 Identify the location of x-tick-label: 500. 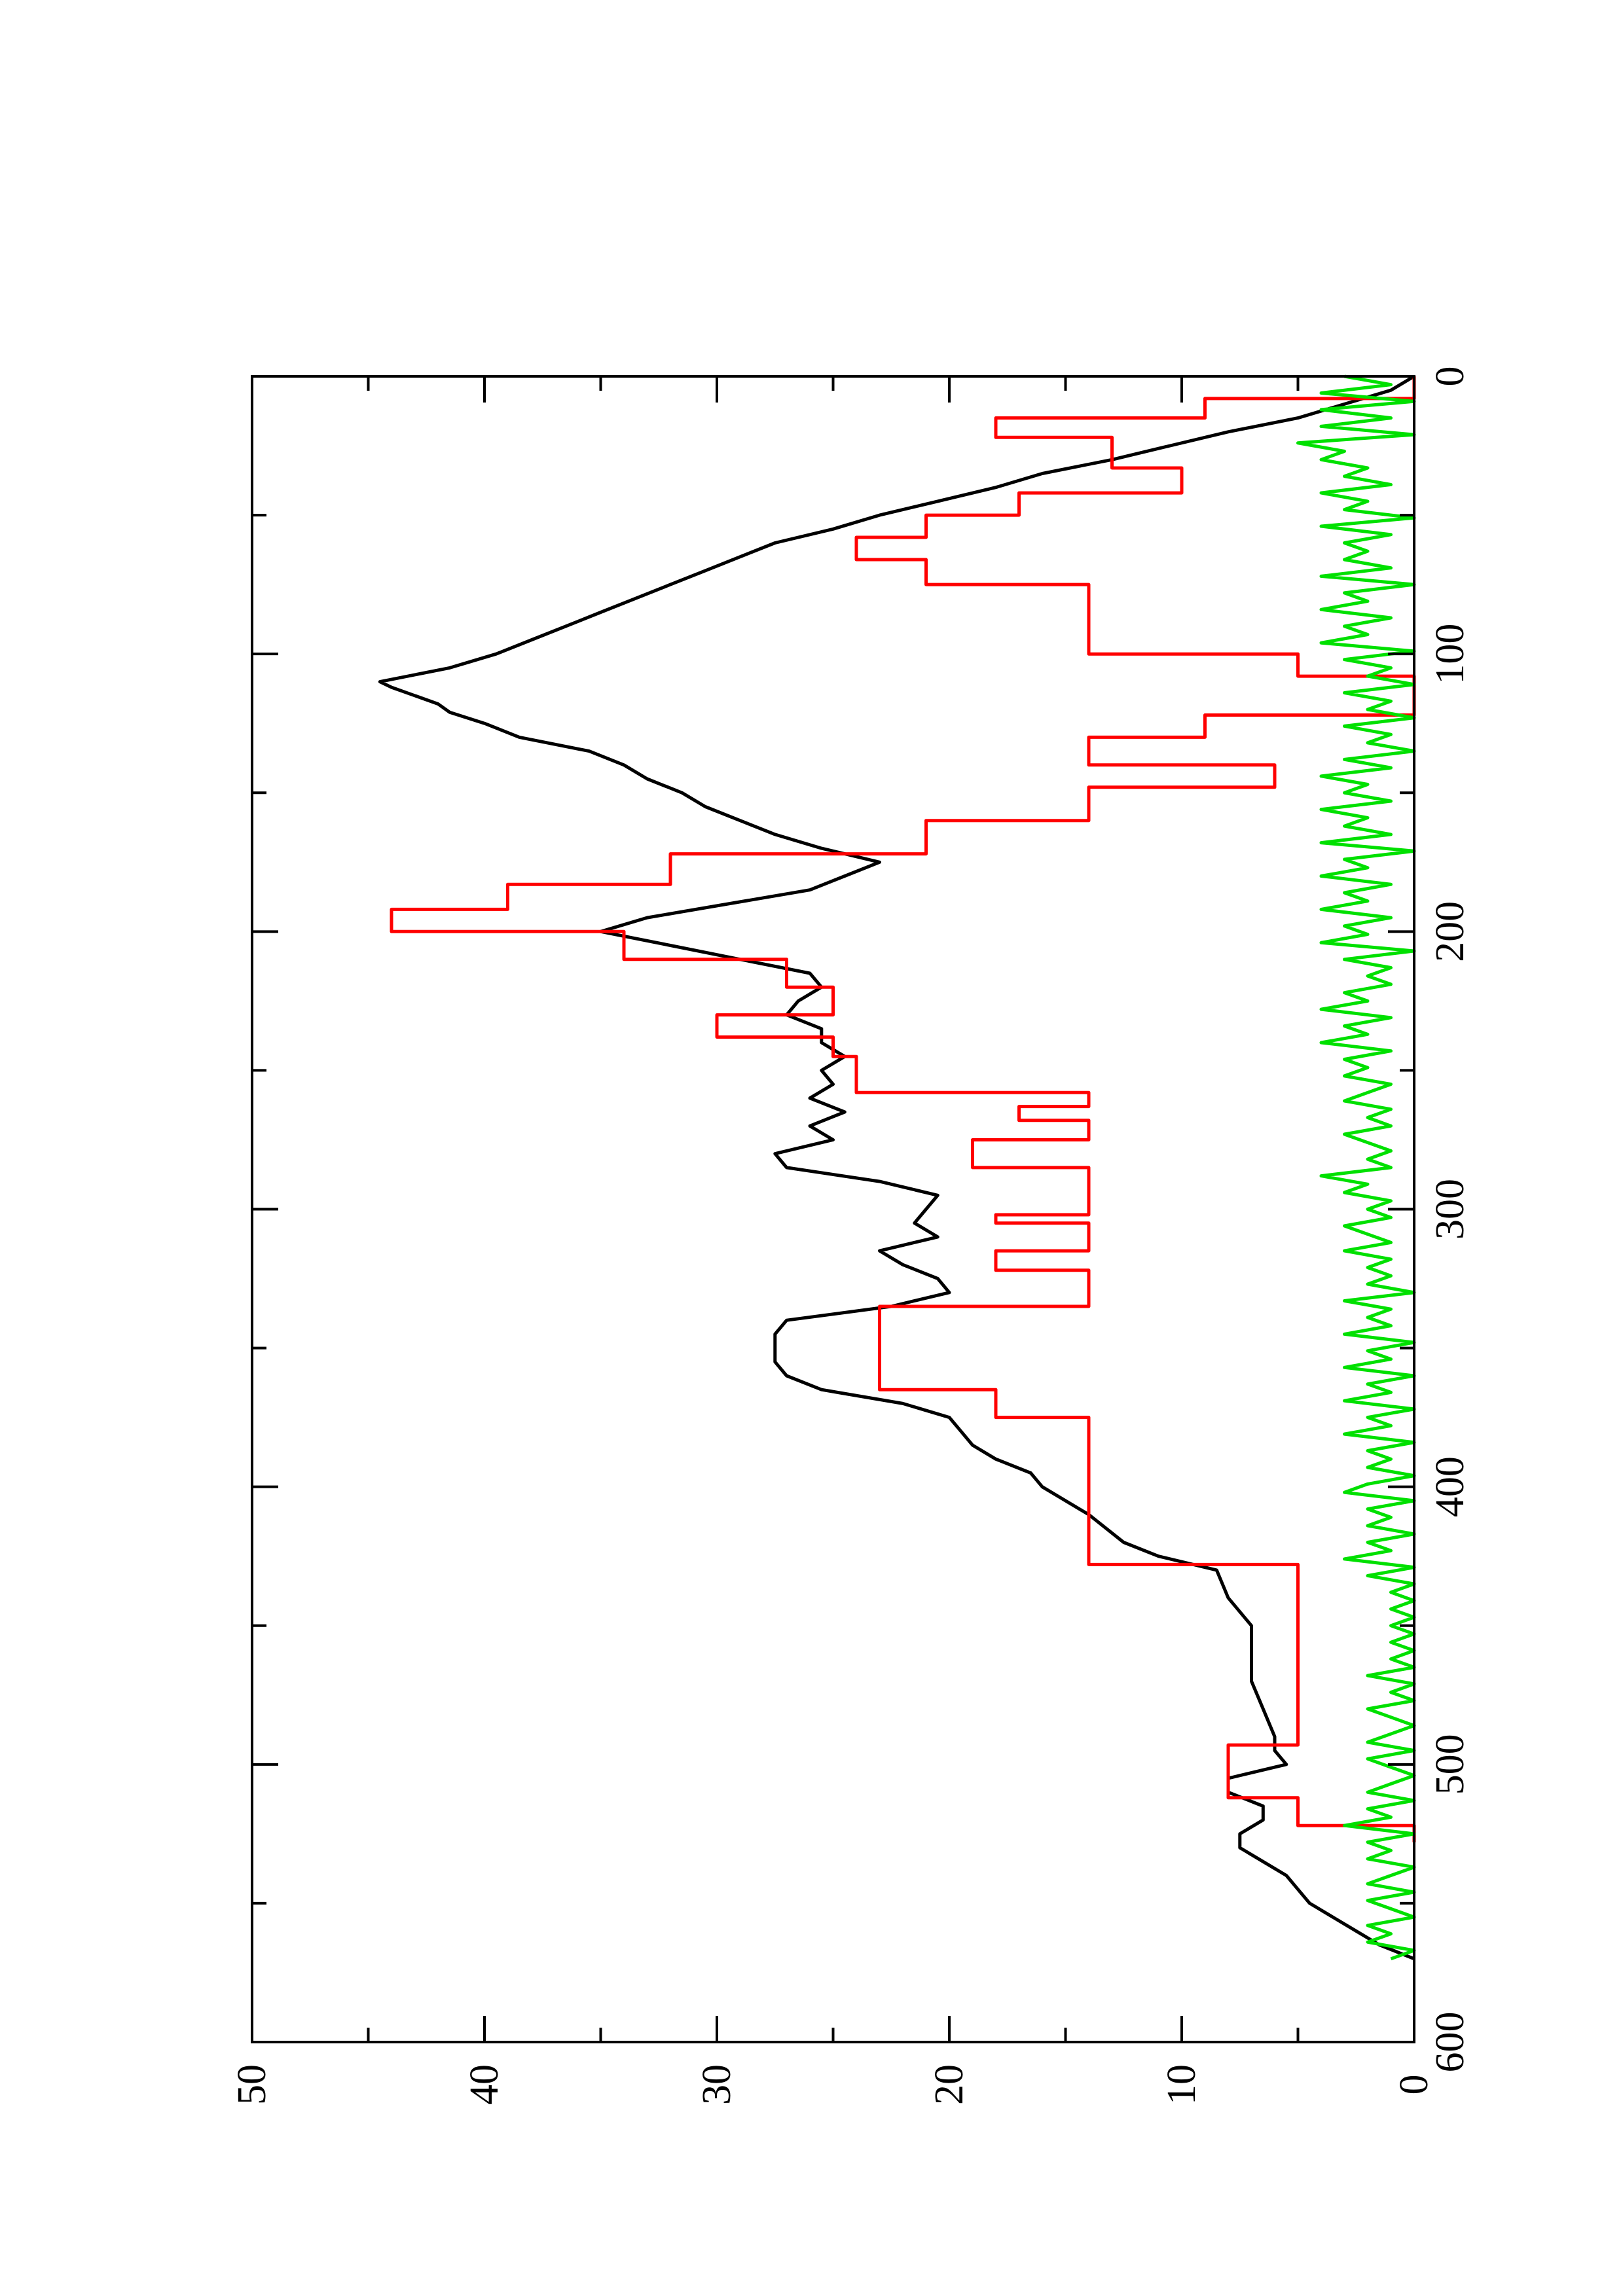
(1450, 1764).